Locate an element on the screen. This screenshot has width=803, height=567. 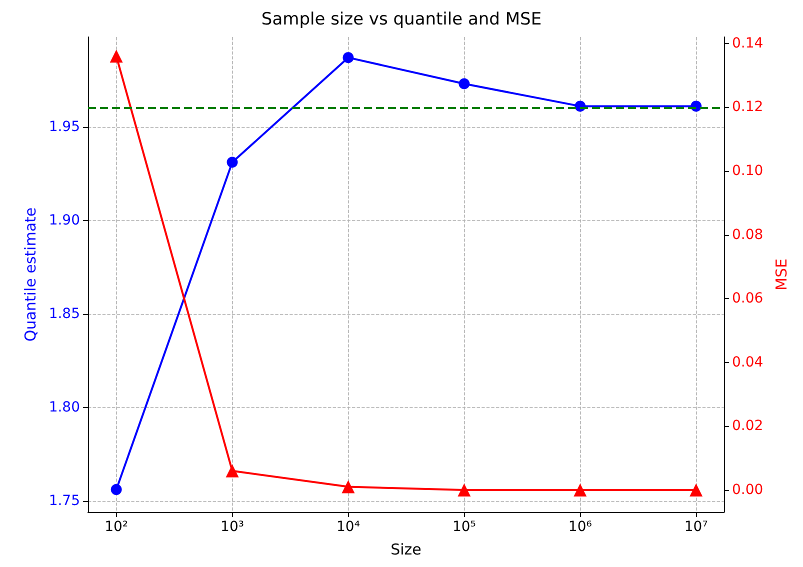
y2-tick-label: 0.02 is located at coordinates (748, 426).